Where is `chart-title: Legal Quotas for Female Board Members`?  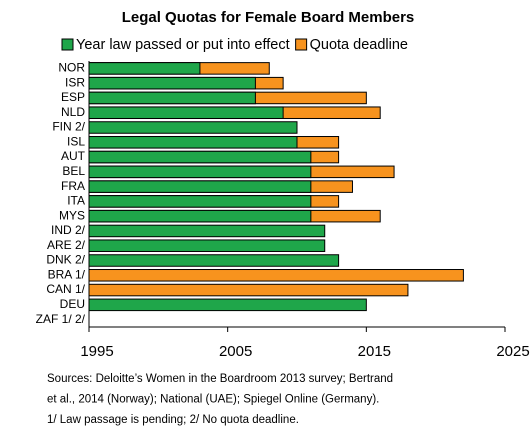 chart-title: Legal Quotas for Female Board Members is located at coordinates (268, 17).